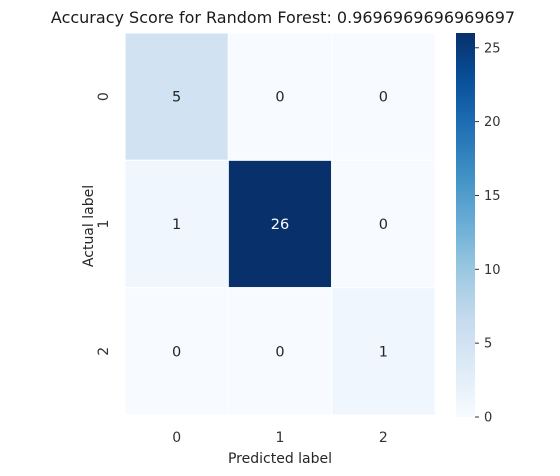 This screenshot has width=560, height=476. I want to click on y-tick-labels: 0 1 2, so click(104, 224).